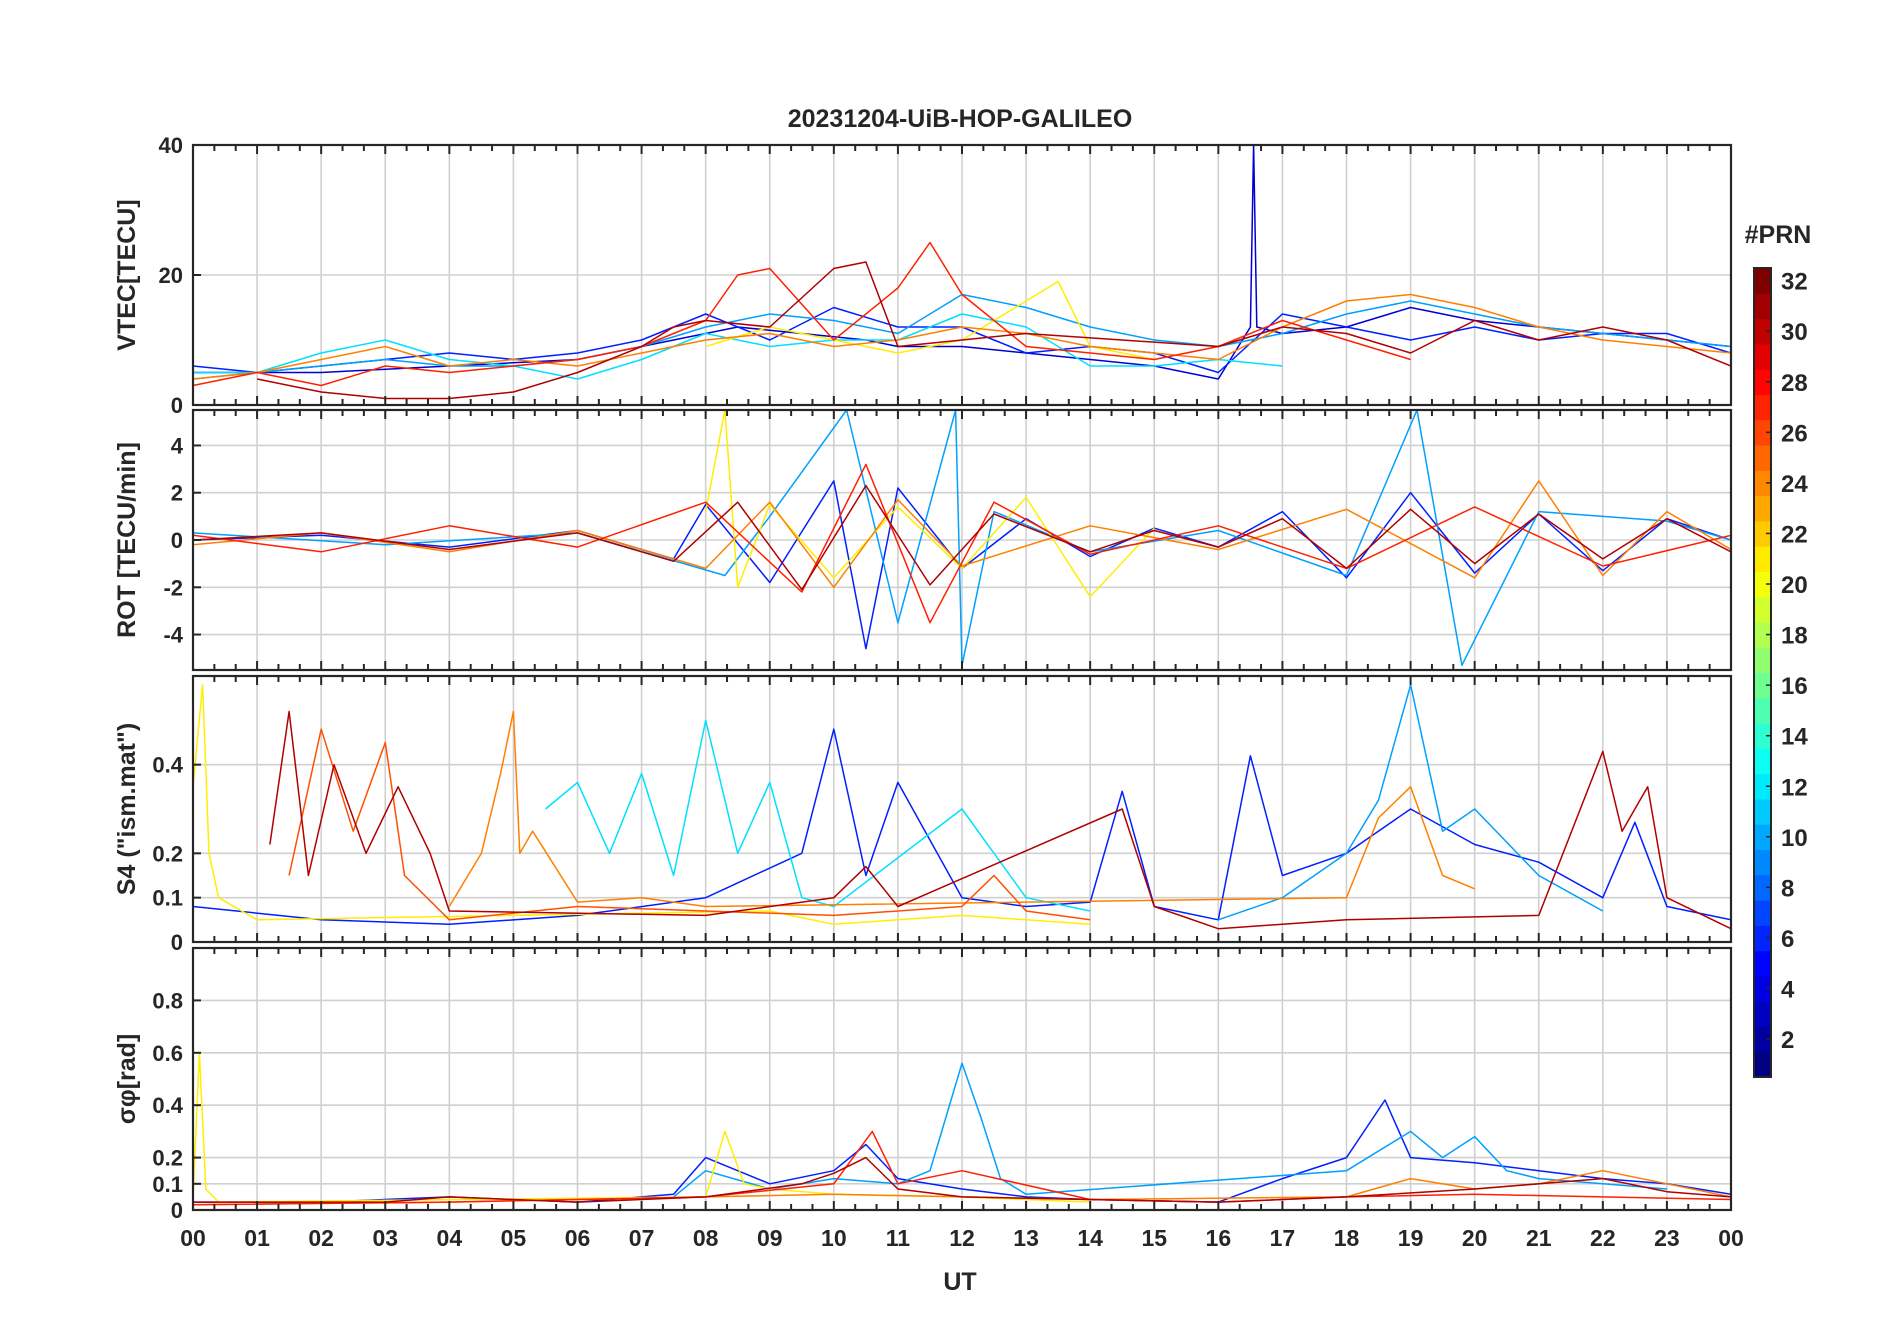 The height and width of the screenshot is (1330, 1902). Describe the element at coordinates (1794, 585) in the screenshot. I see `colorbar-tick-label: 20` at that location.